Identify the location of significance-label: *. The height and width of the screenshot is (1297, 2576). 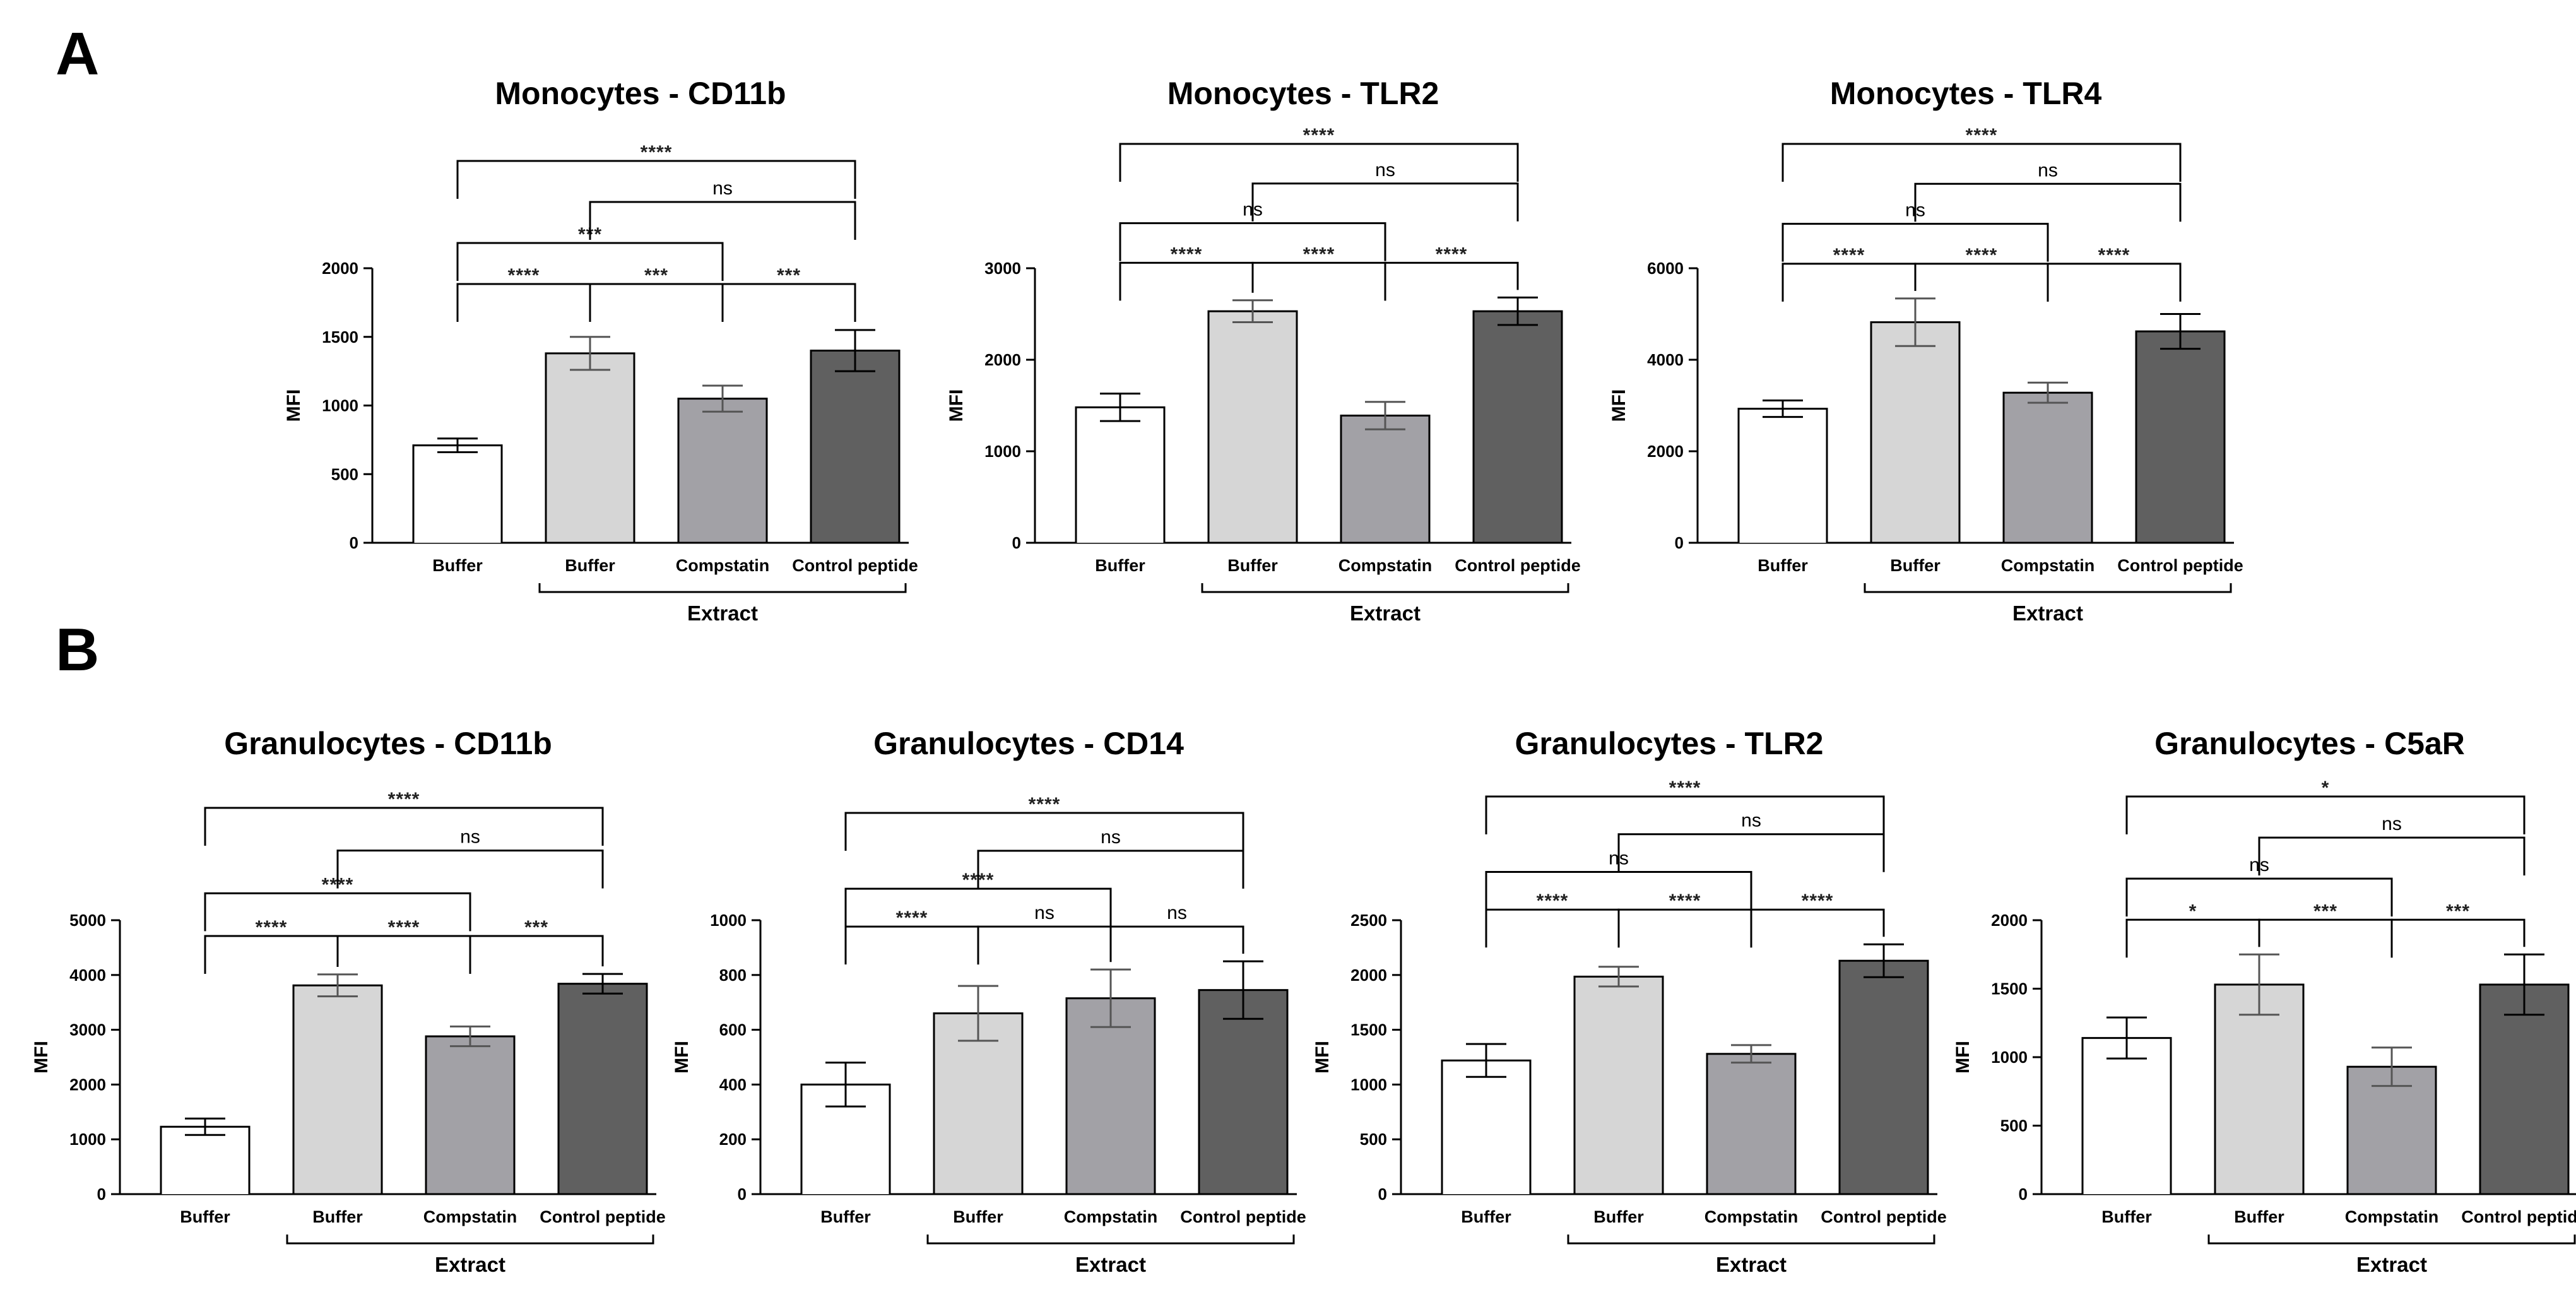
(2326, 788).